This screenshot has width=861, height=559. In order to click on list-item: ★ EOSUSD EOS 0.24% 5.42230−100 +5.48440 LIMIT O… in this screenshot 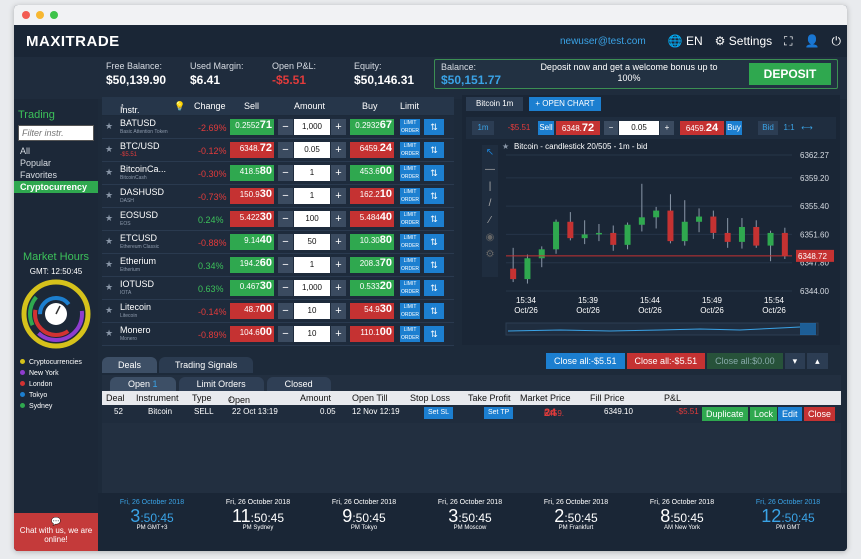, I will do `click(278, 219)`.